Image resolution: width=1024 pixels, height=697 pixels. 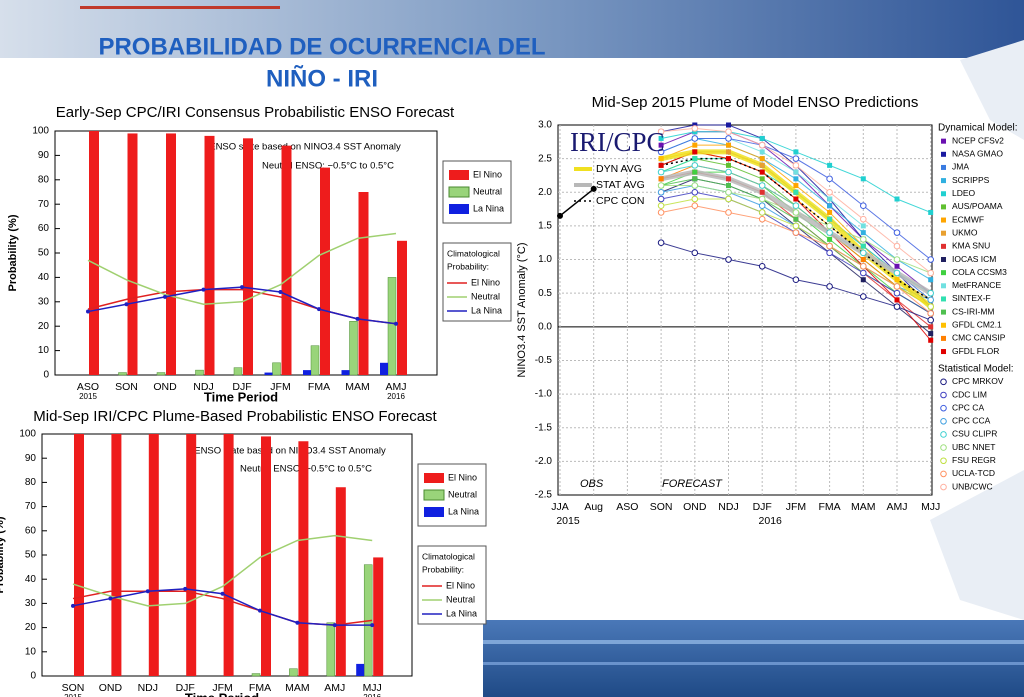 I want to click on observed-line, so click(x=577, y=202).